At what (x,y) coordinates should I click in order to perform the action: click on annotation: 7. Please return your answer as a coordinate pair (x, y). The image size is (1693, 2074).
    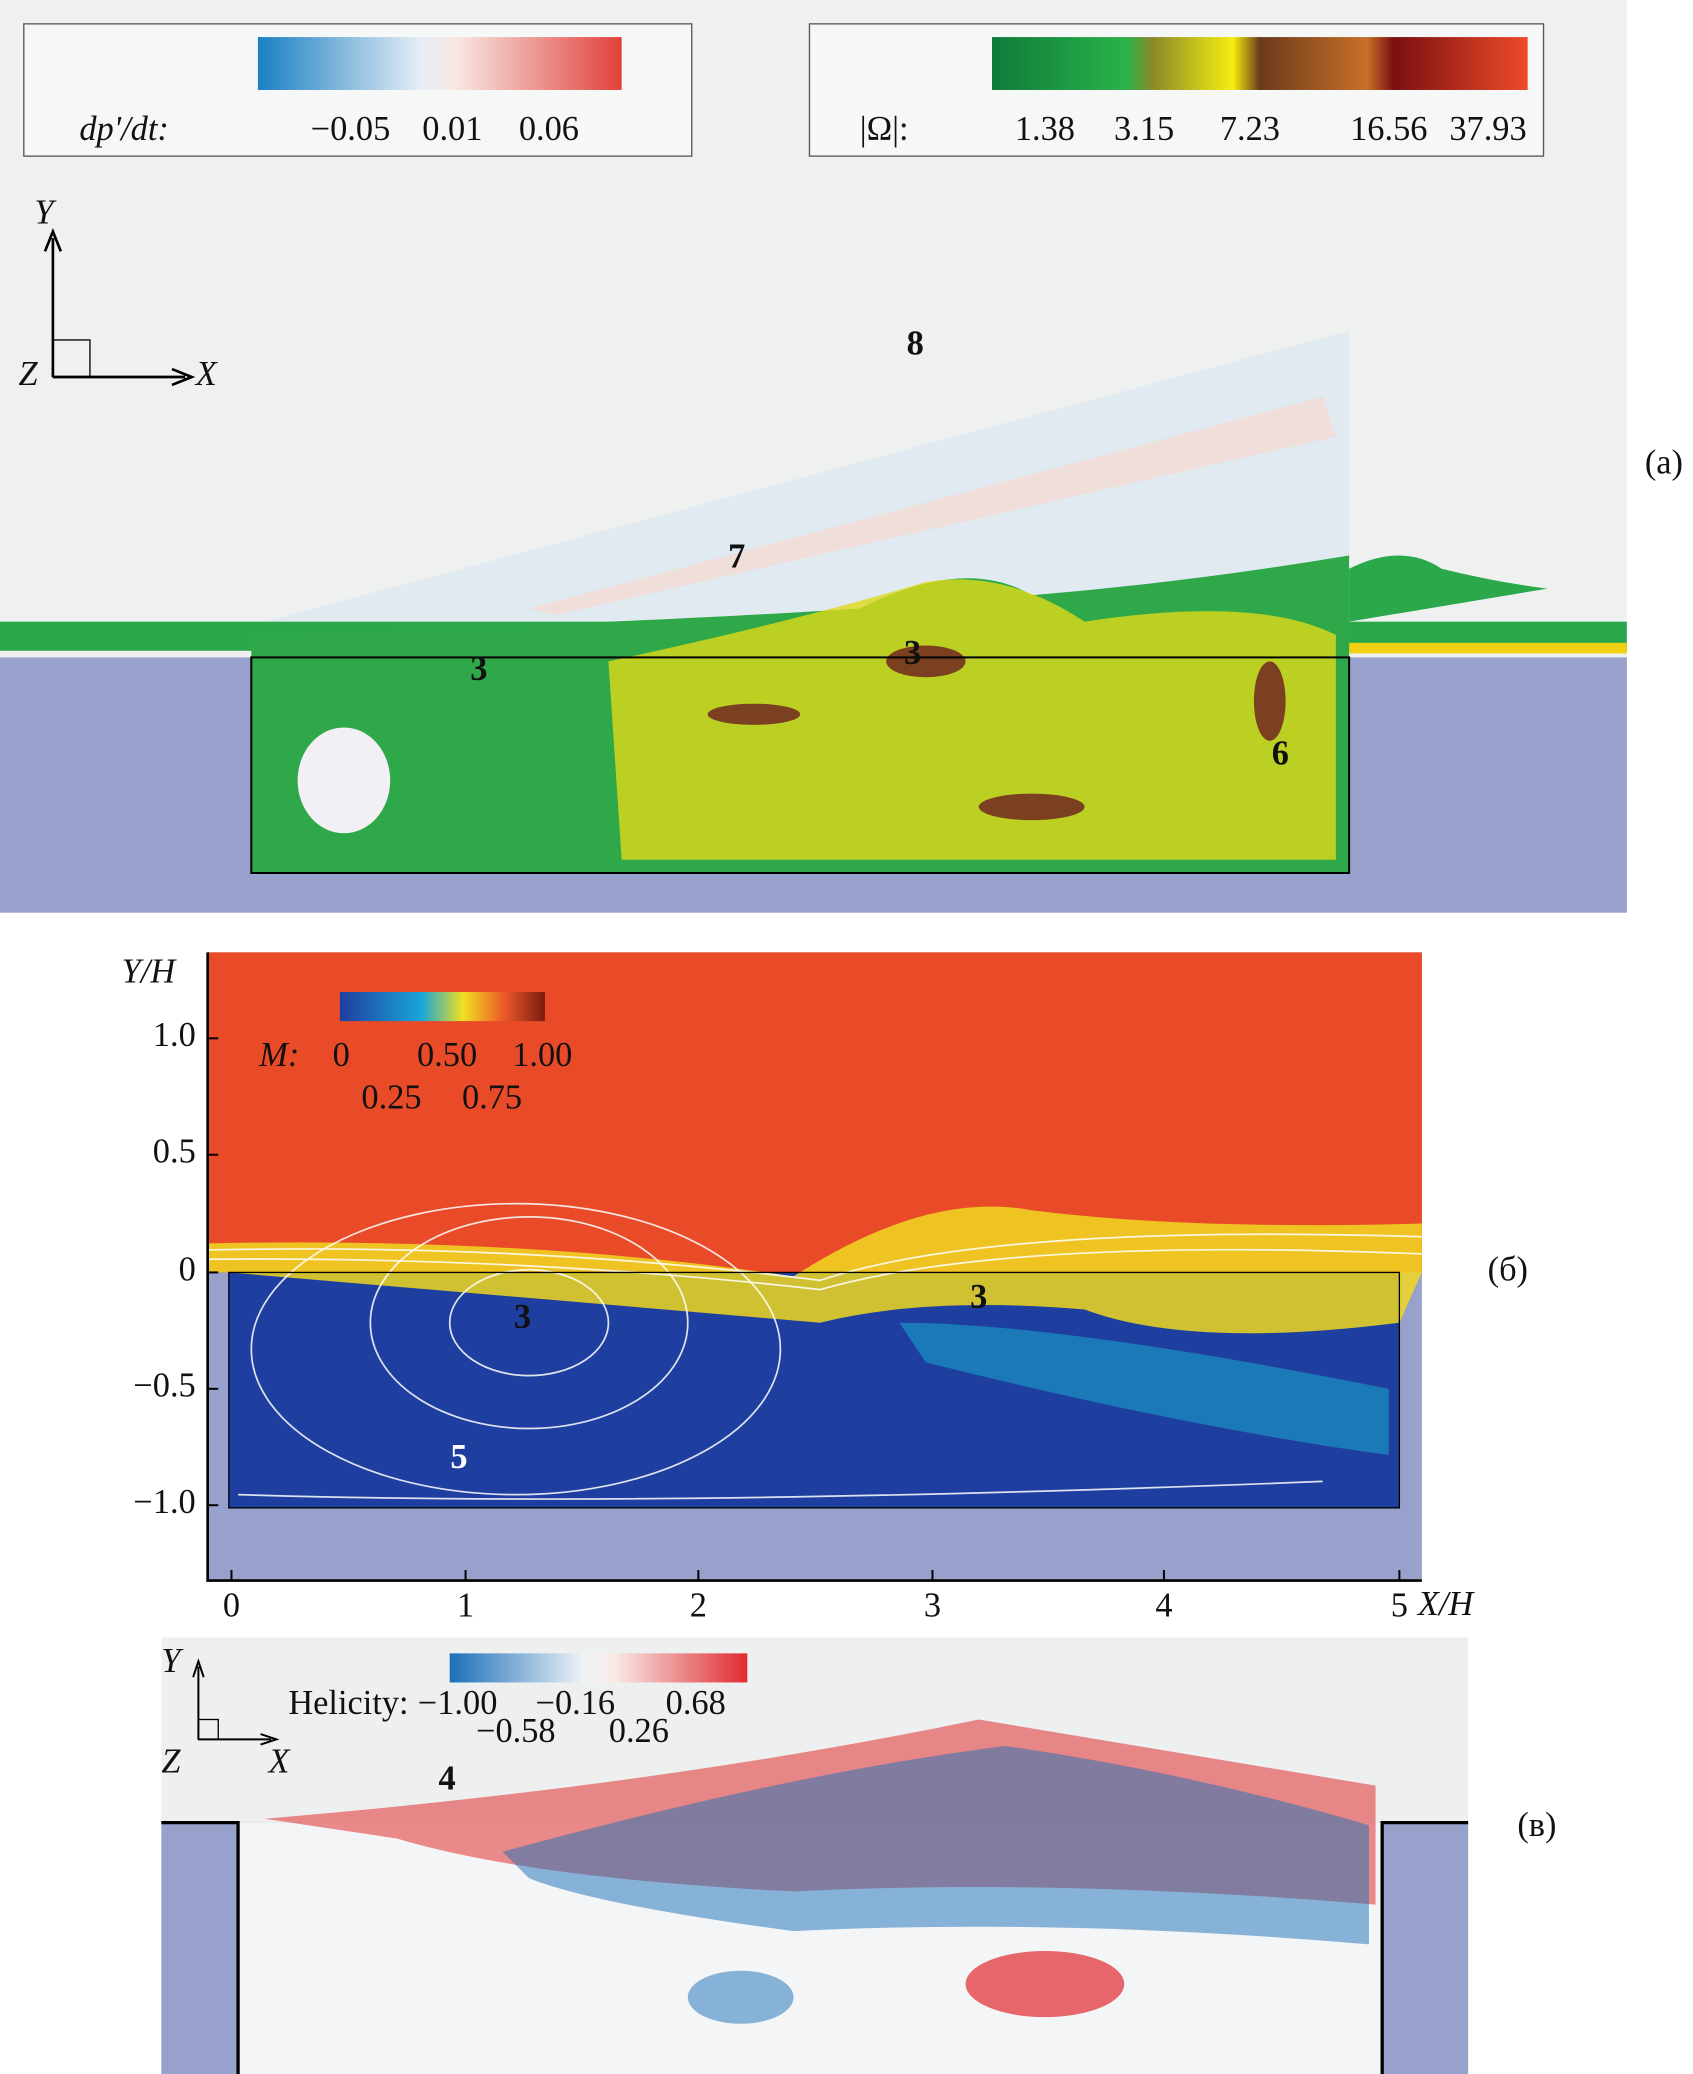
    Looking at the image, I should click on (736, 556).